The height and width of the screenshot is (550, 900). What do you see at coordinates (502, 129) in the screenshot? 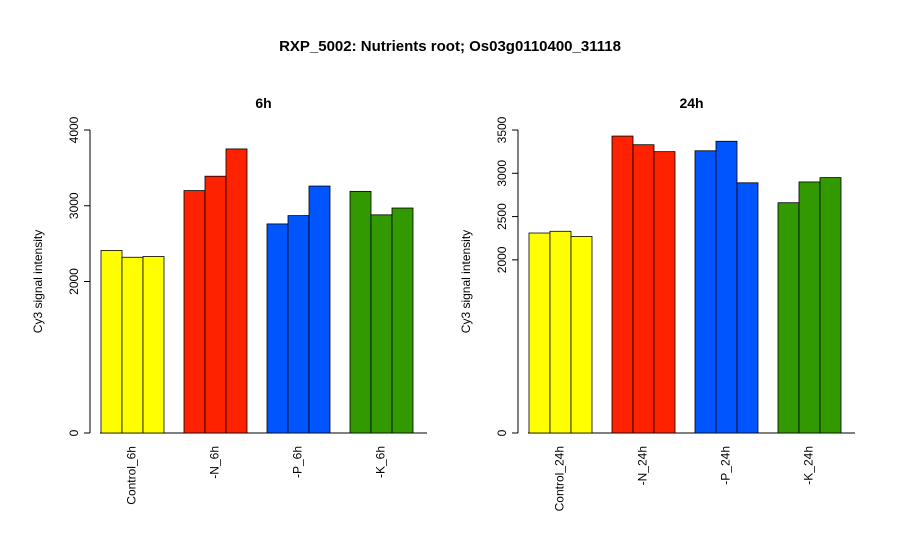
I see `y-tick-label: 3500` at bounding box center [502, 129].